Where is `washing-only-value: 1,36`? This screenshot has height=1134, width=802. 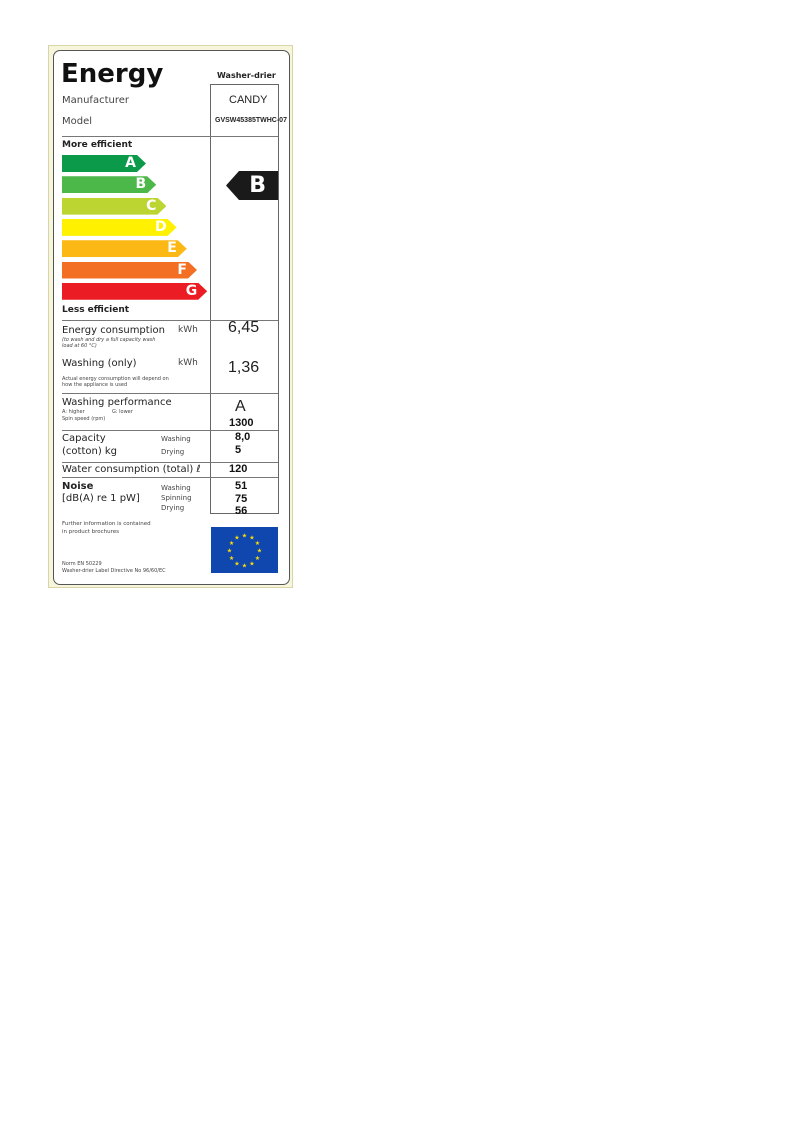
washing-only-value: 1,36 is located at coordinates (244, 367).